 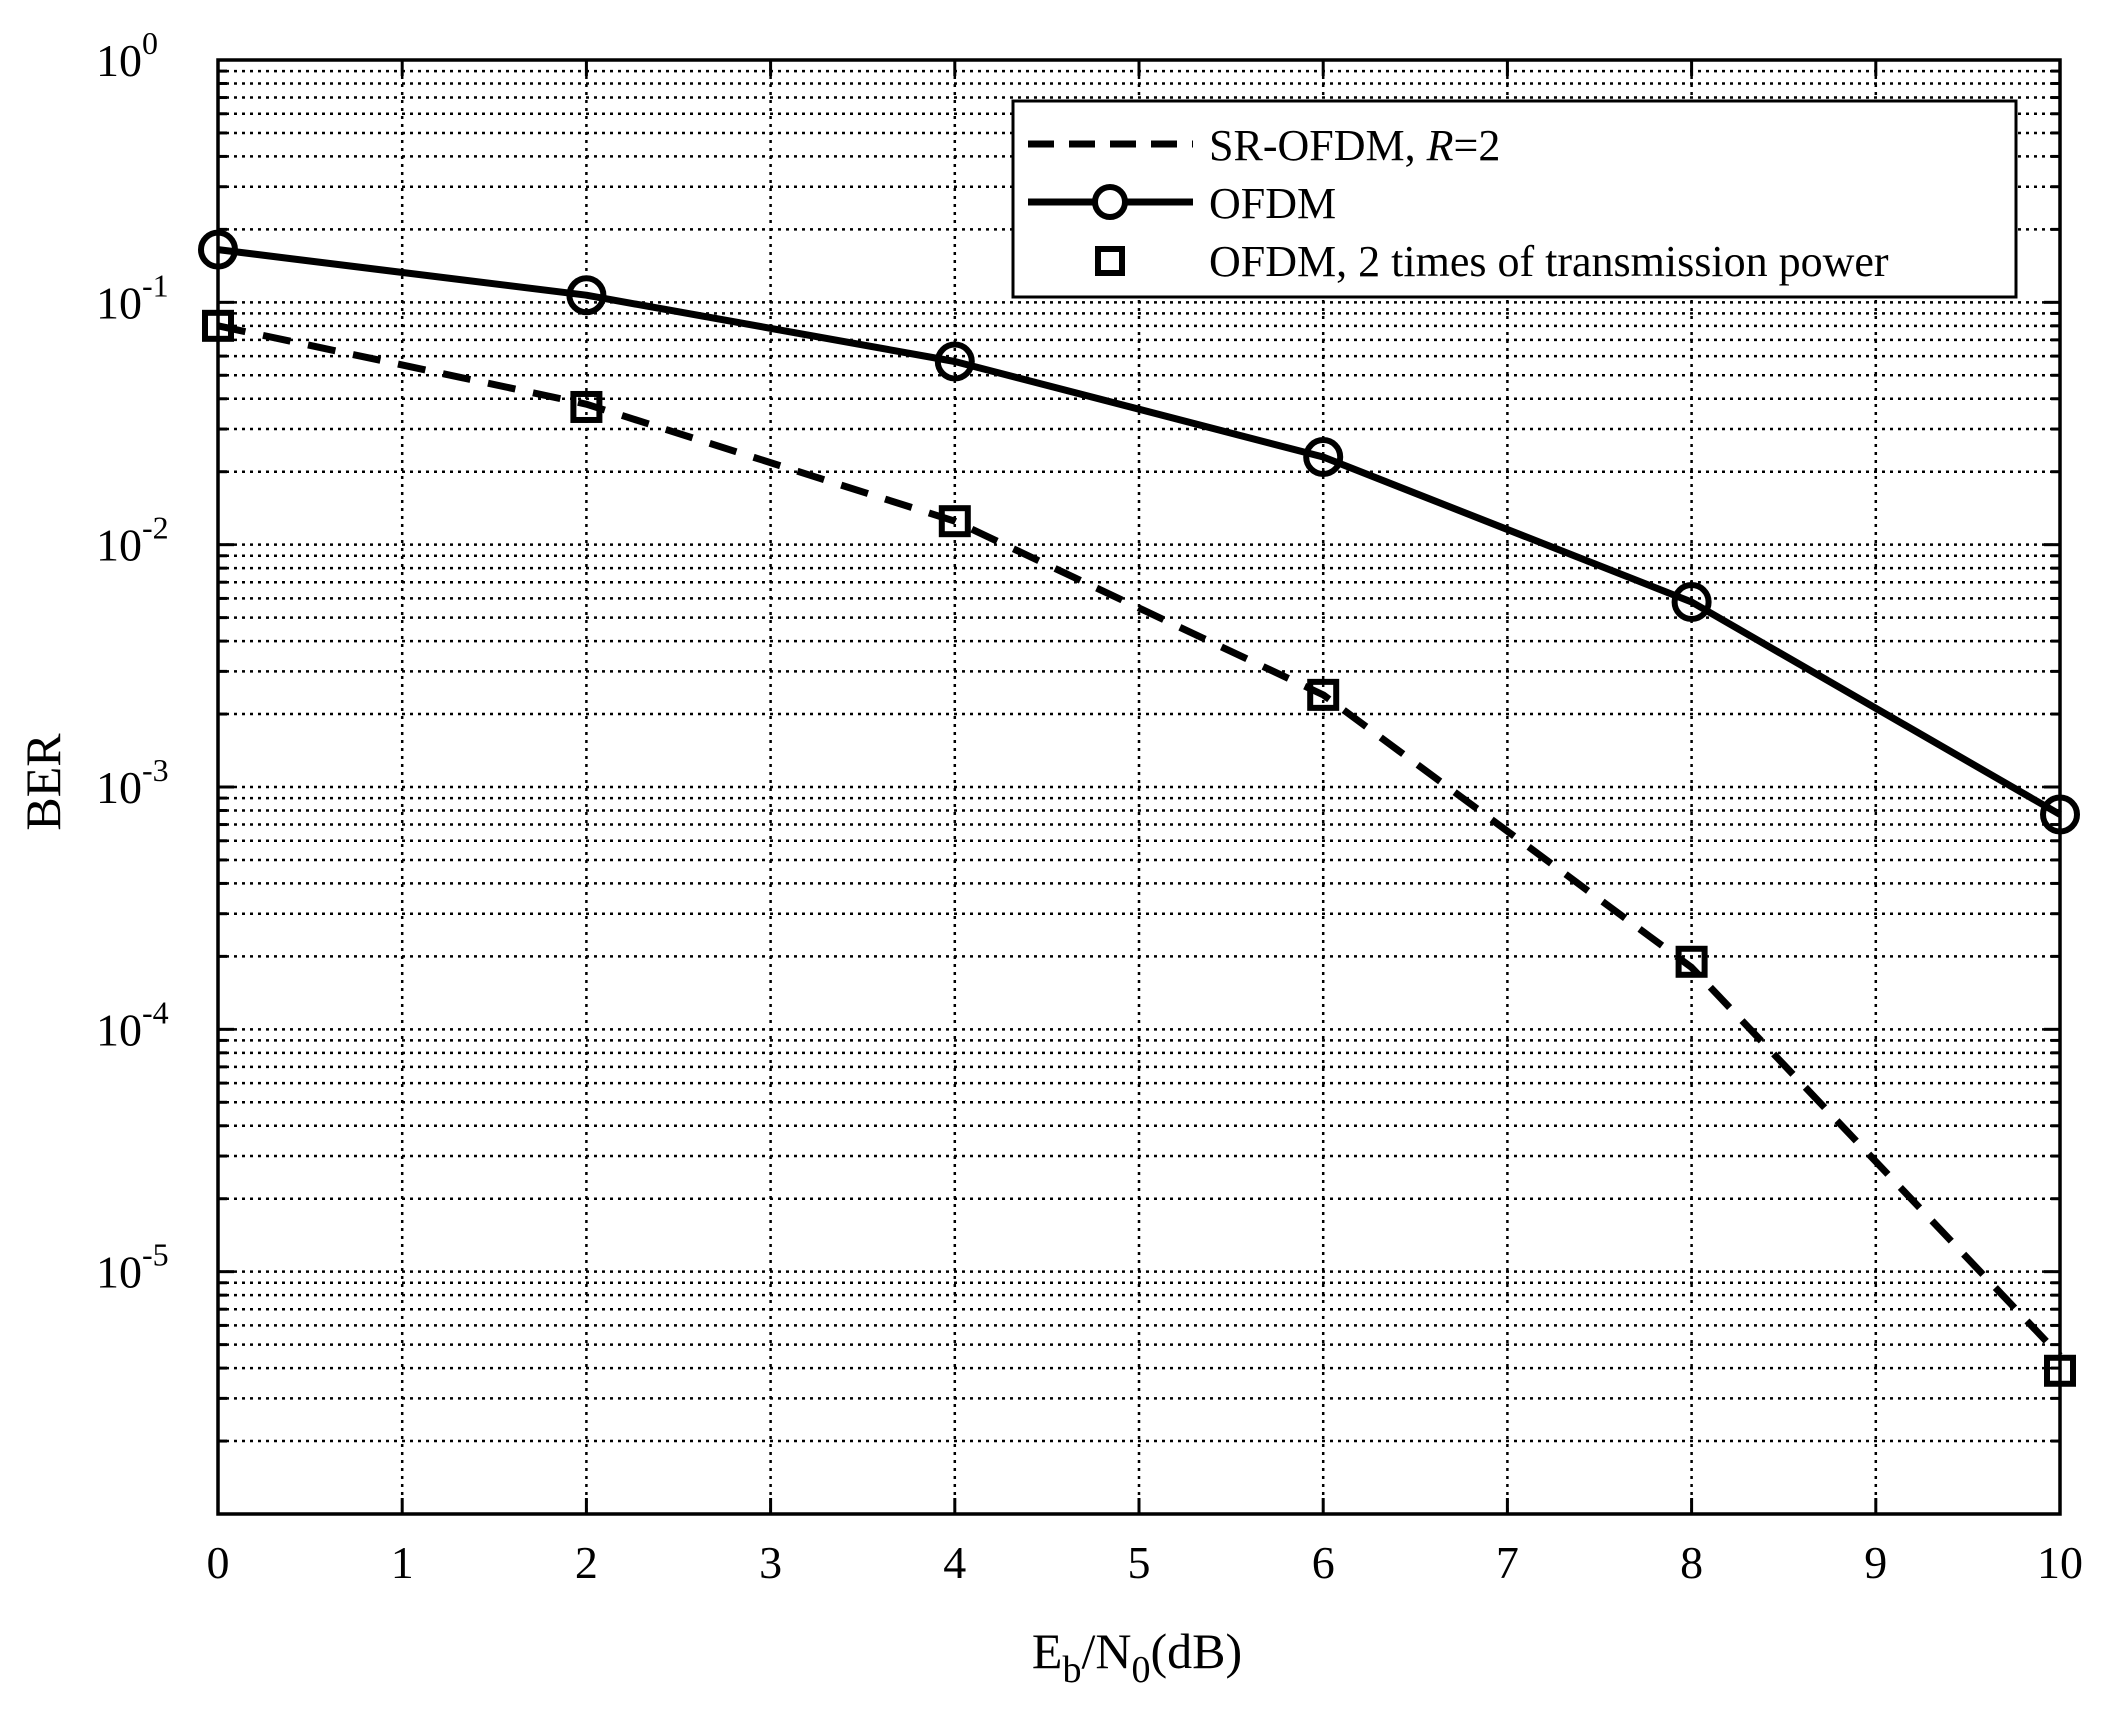 I want to click on y-tick-label: 10⁰, so click(x=127, y=55).